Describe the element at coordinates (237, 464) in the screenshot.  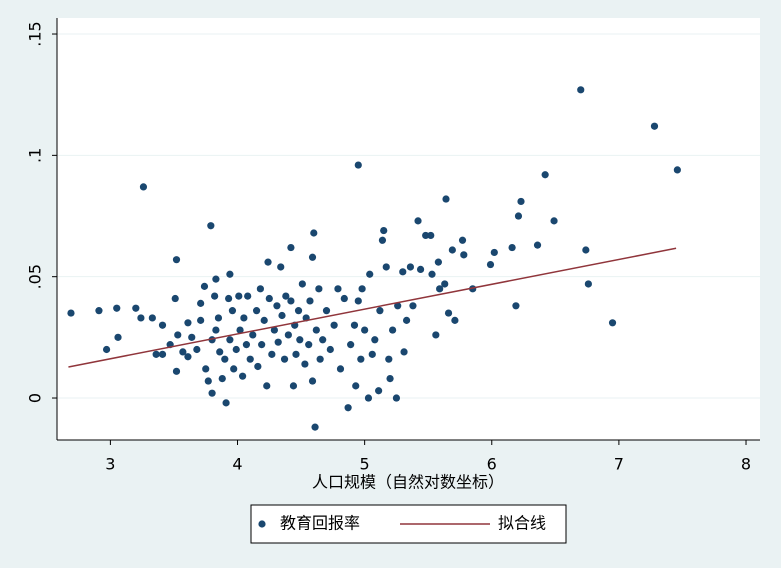
I see `x-tick-label: 4` at that location.